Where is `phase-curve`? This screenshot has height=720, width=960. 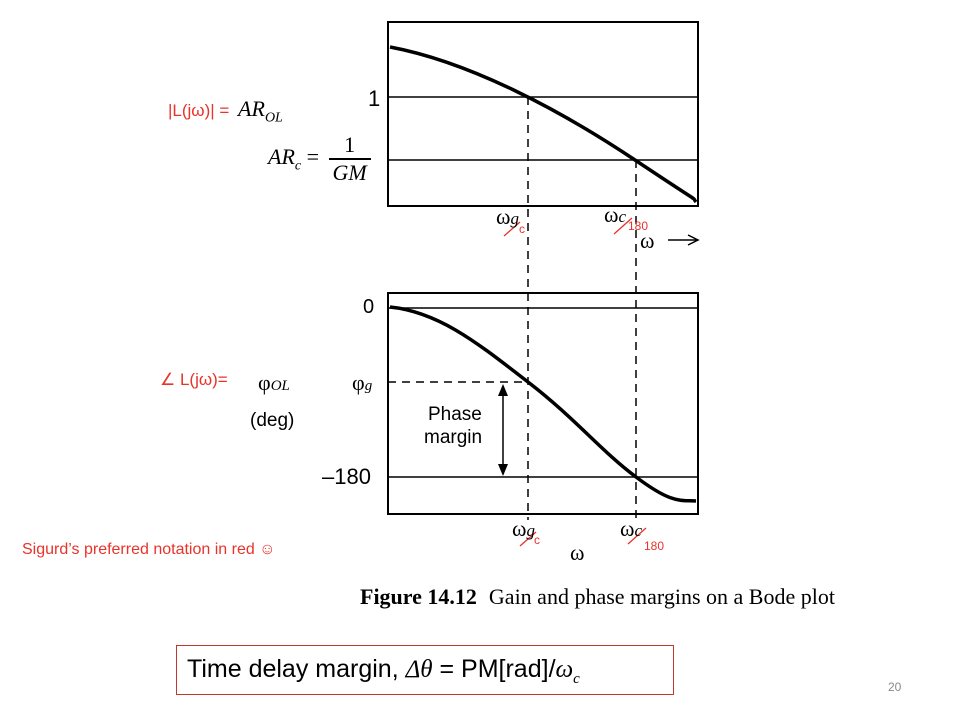
phase-curve is located at coordinates (543, 404).